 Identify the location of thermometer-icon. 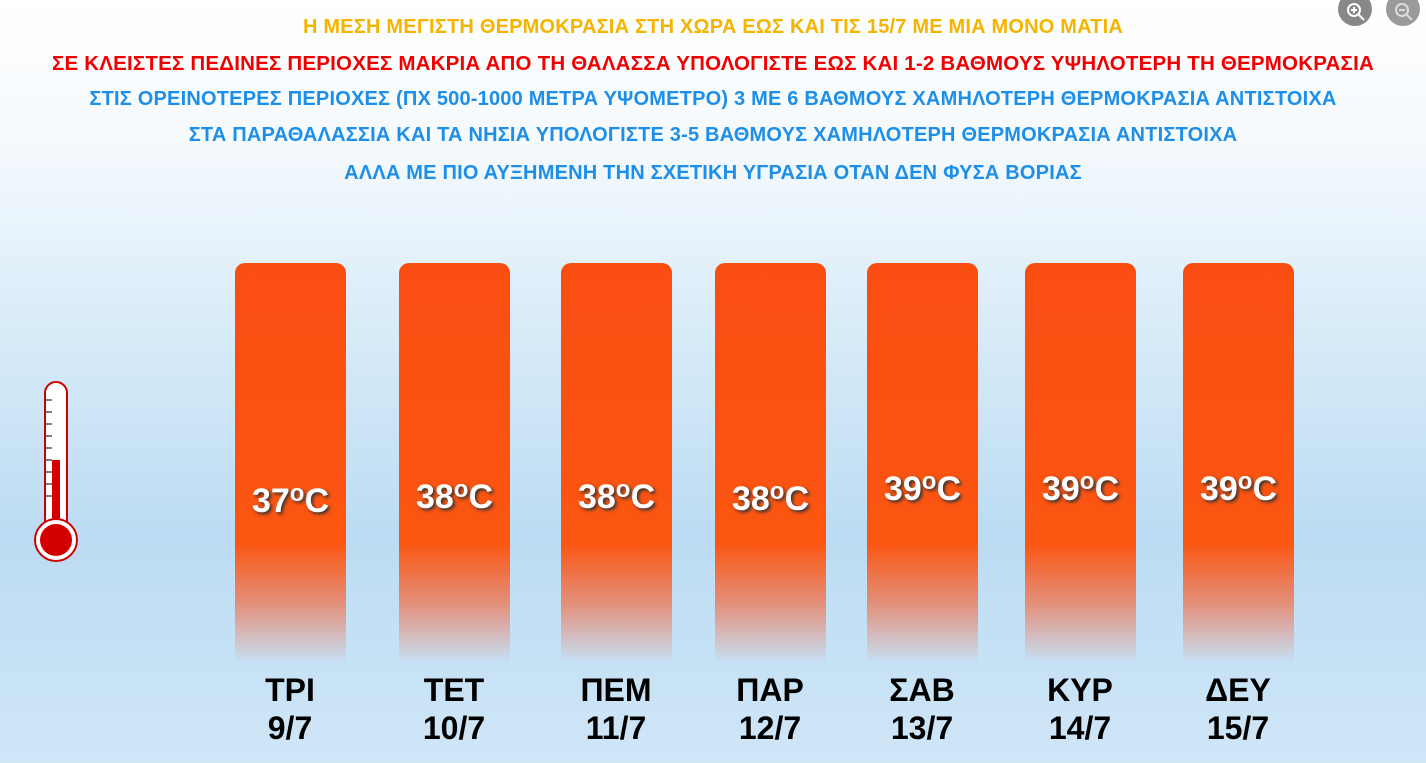
(56, 471).